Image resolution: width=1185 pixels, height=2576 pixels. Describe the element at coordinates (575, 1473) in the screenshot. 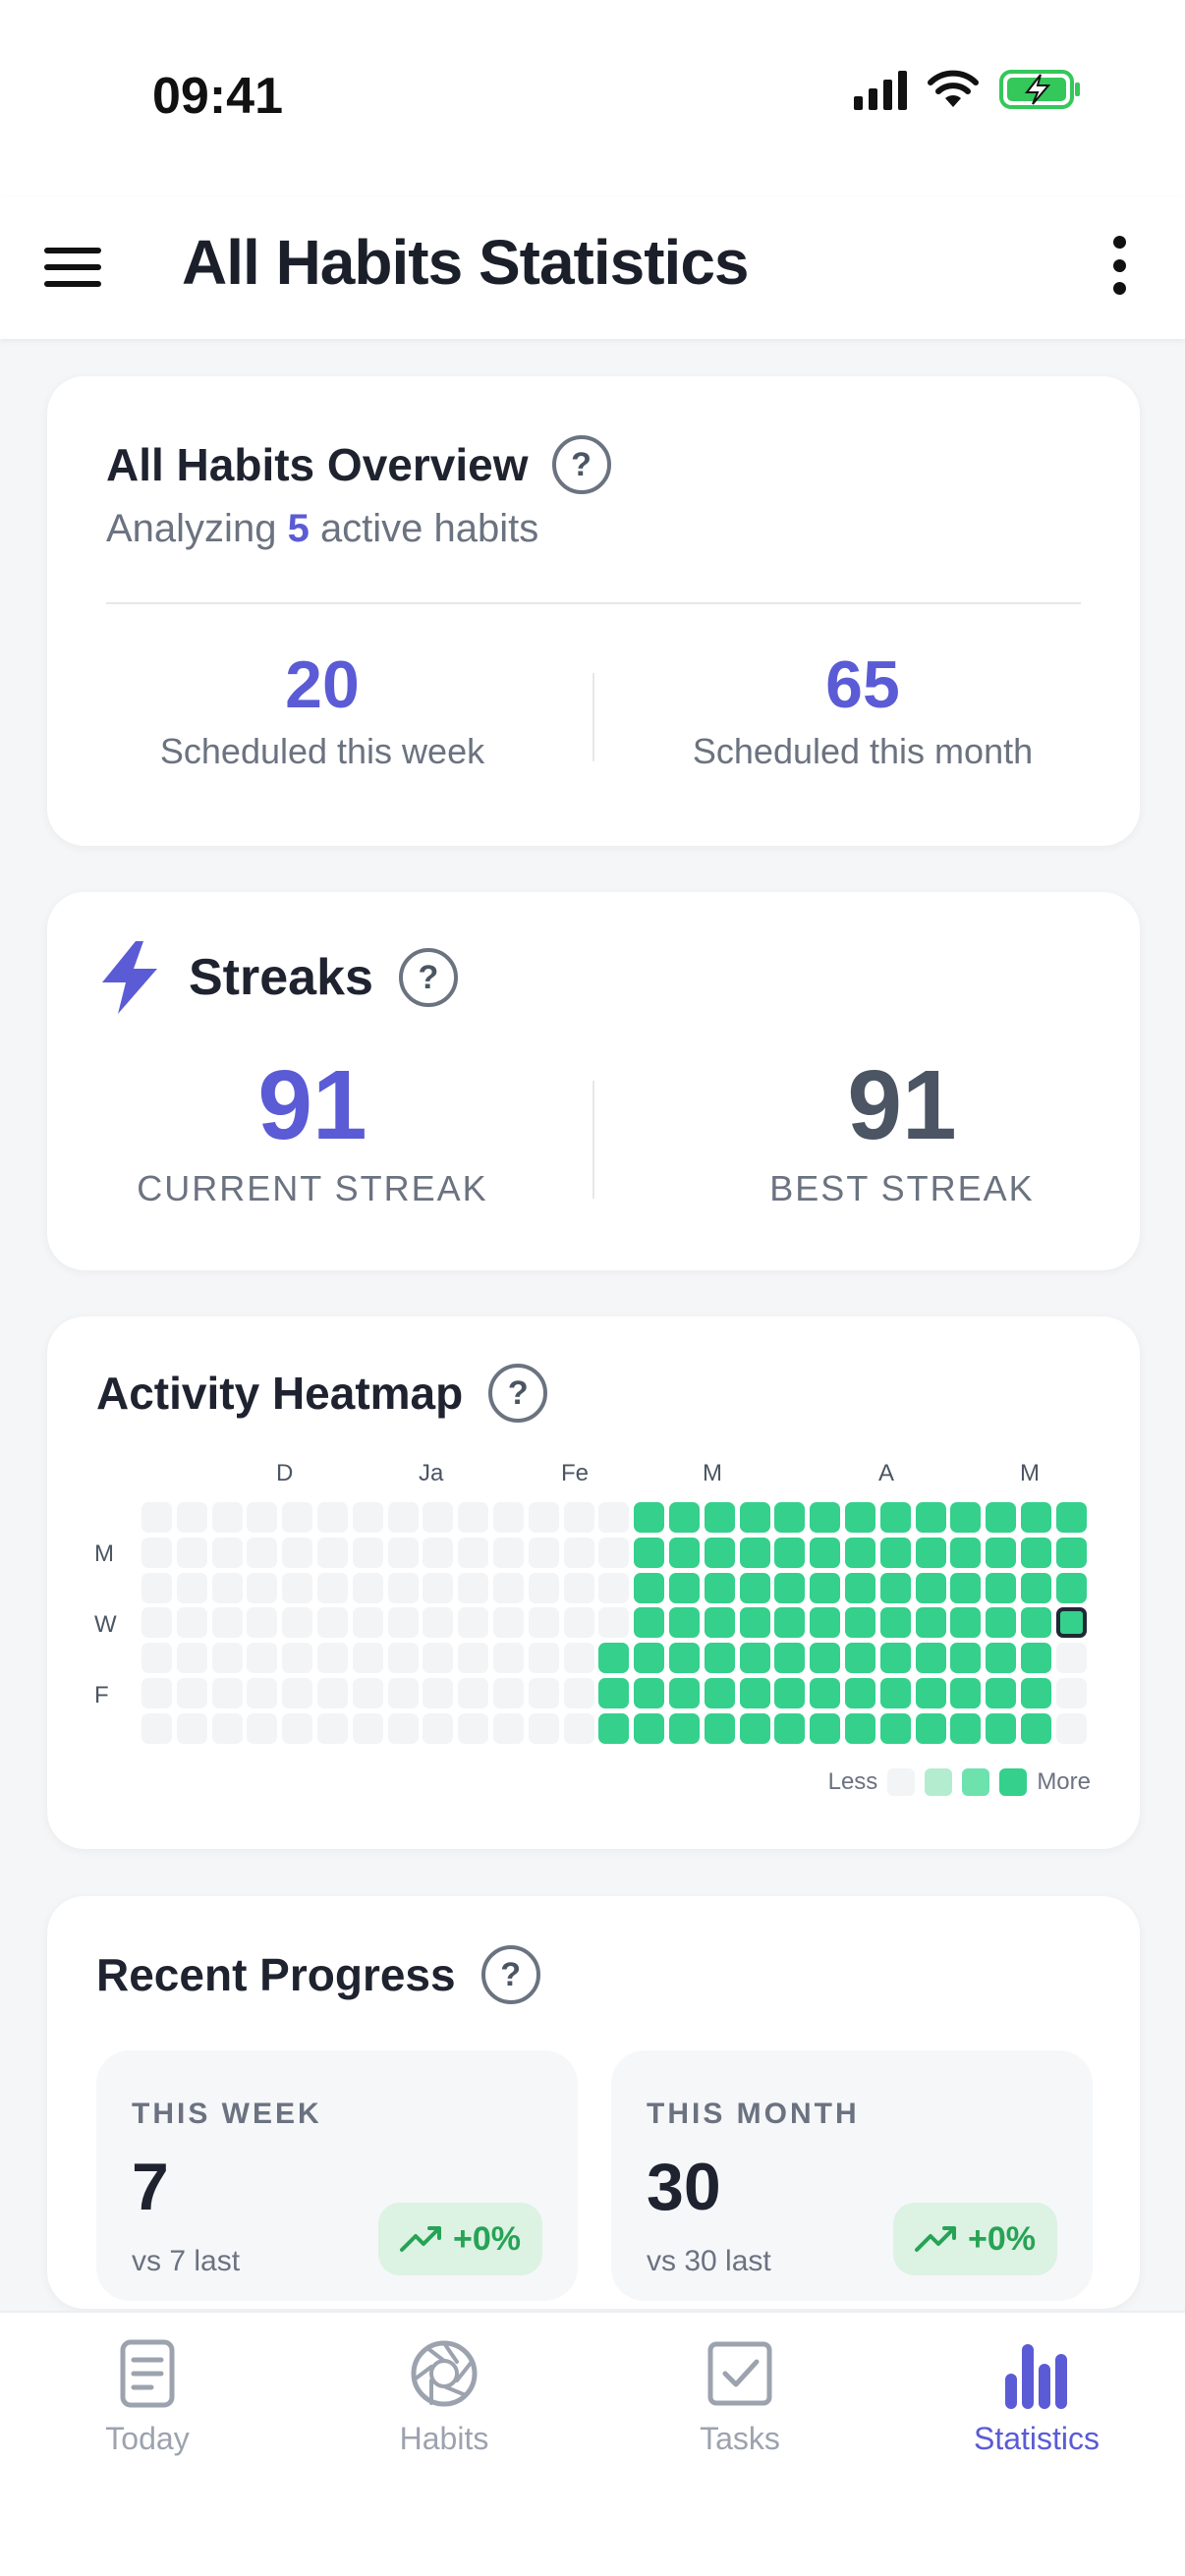

I see `month-label: Fe` at that location.